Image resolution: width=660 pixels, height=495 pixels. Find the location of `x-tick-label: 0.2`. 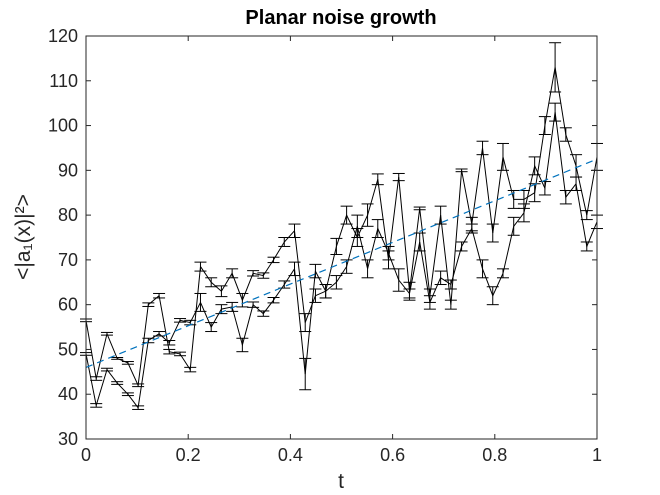

x-tick-label: 0.2 is located at coordinates (188, 455).